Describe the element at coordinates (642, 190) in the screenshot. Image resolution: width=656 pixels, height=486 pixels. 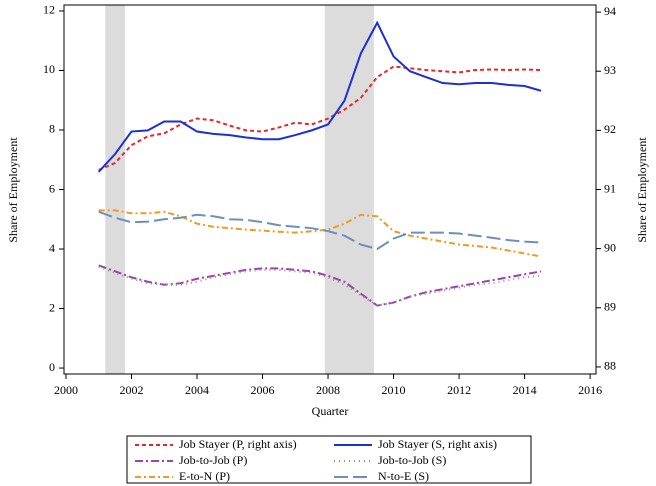
I see `y2-axis-label: Share of Employment` at that location.